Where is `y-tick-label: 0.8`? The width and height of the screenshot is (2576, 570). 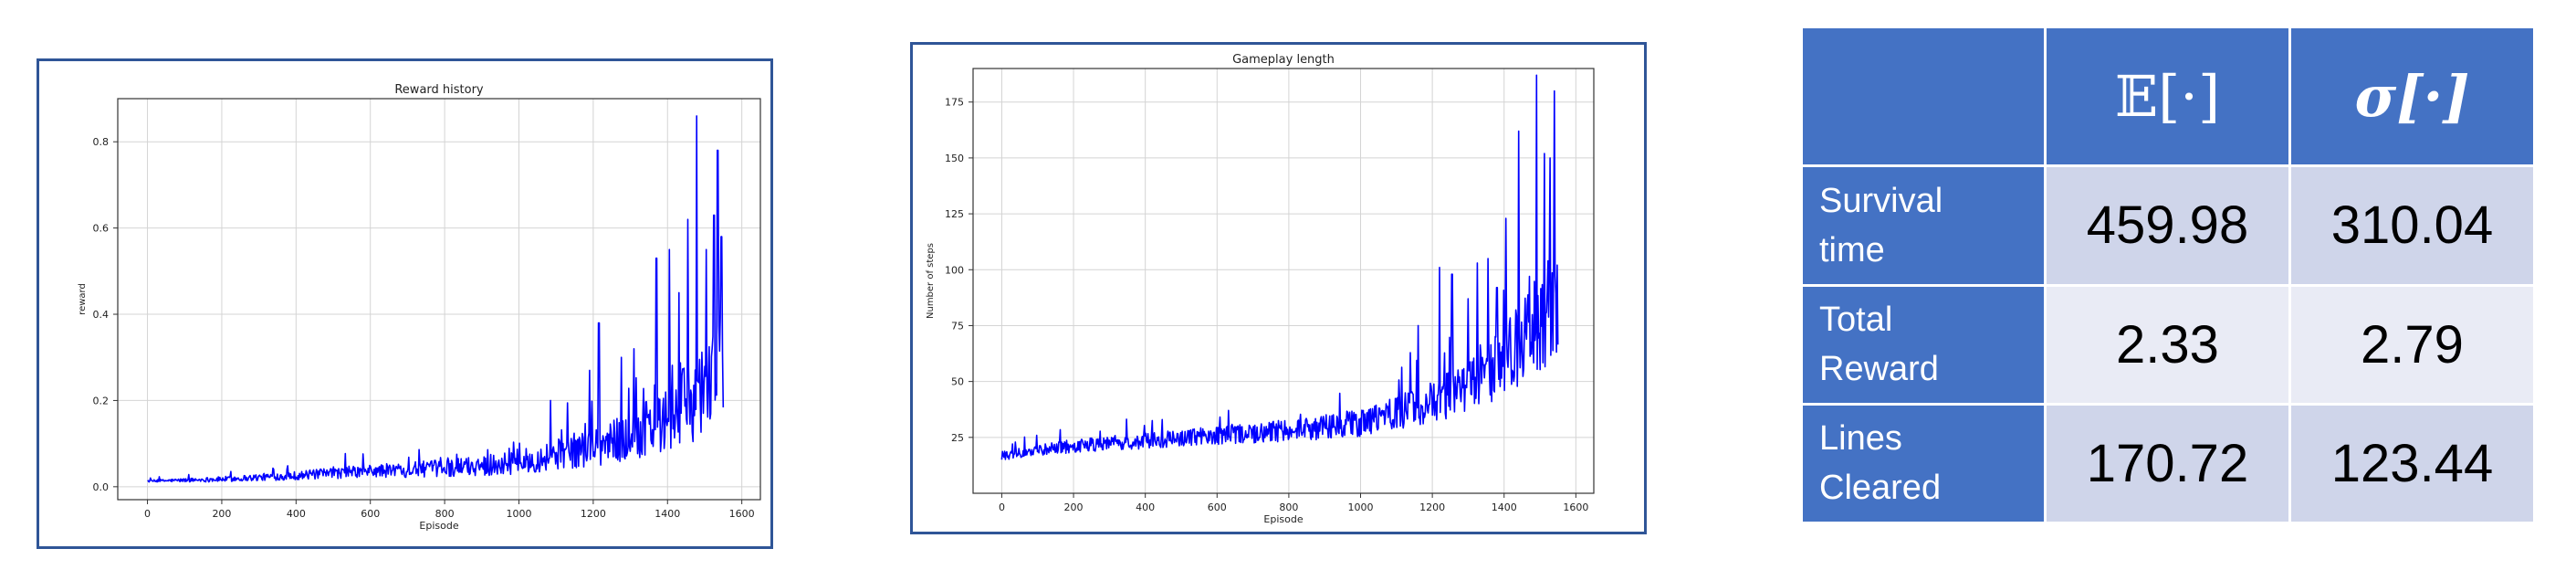 y-tick-label: 0.8 is located at coordinates (102, 142).